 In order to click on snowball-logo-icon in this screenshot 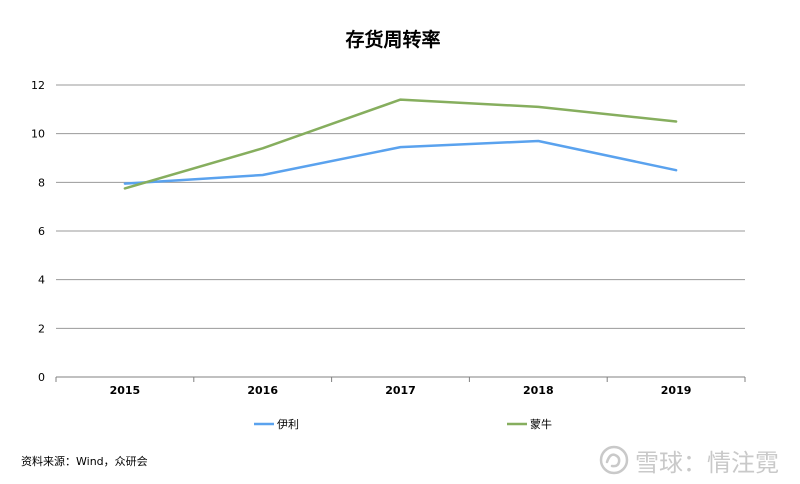, I will do `click(614, 460)`.